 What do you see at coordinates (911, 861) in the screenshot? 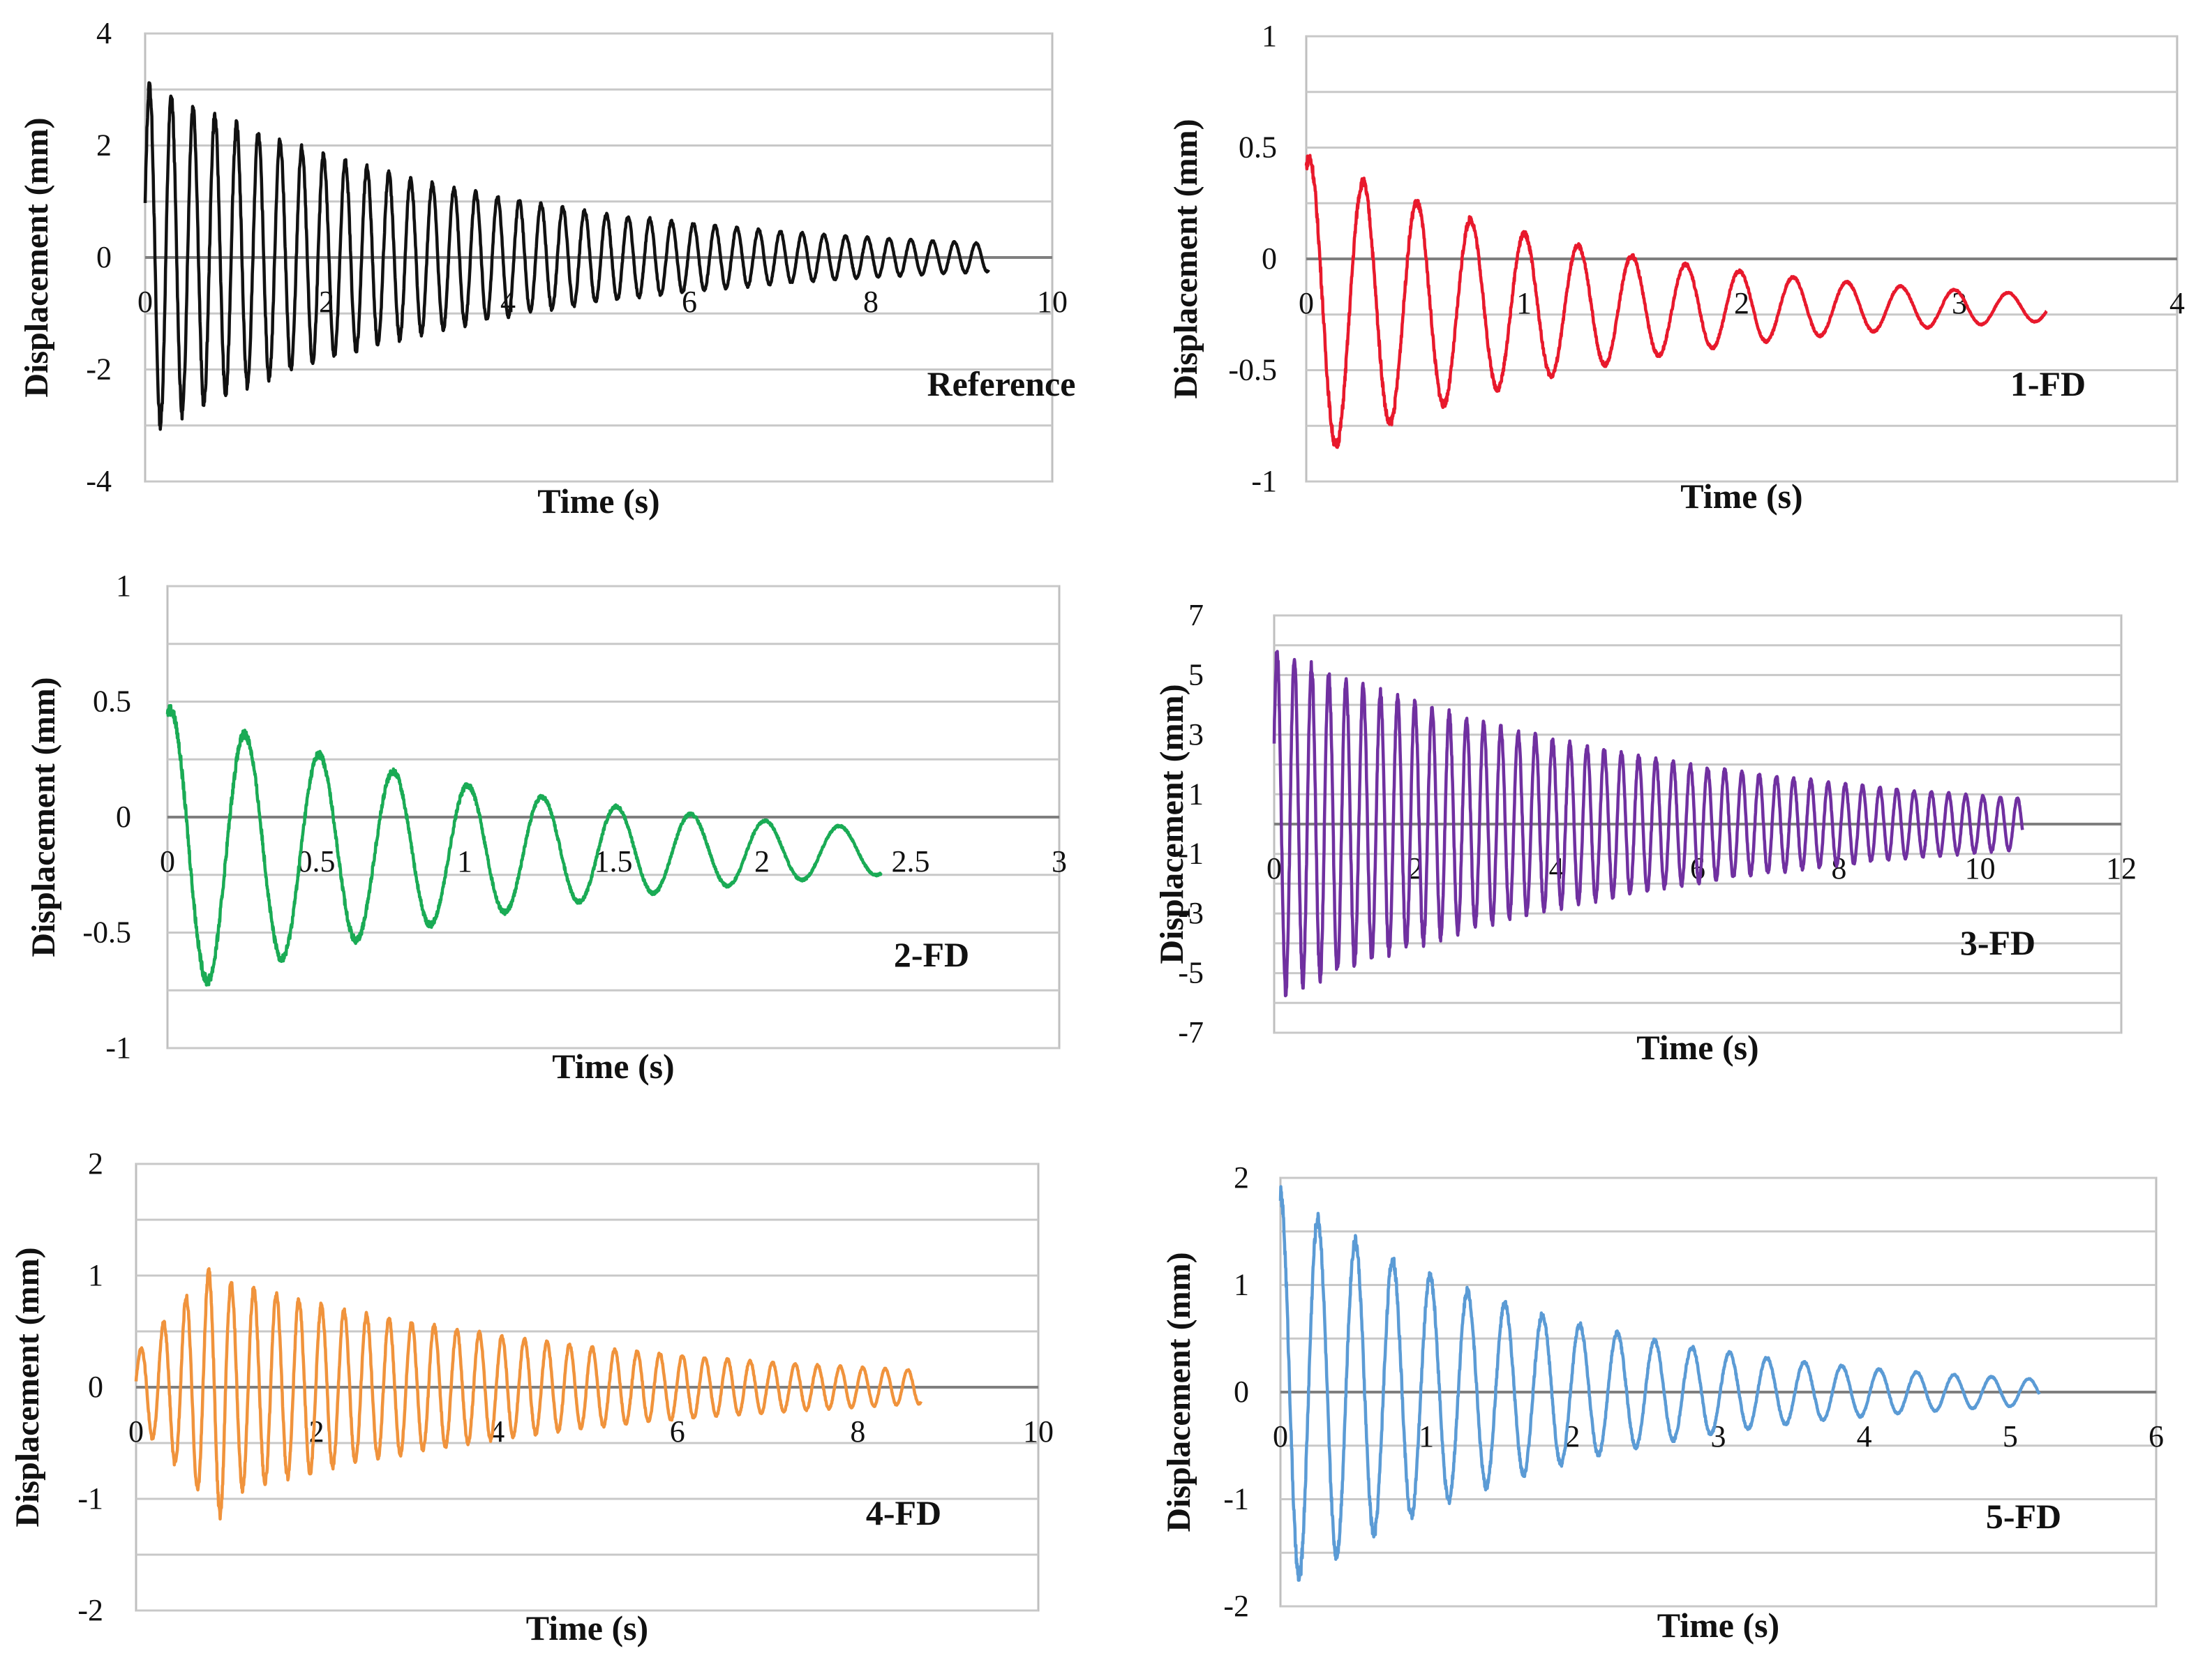
I see `x-tick-label: 2.5` at bounding box center [911, 861].